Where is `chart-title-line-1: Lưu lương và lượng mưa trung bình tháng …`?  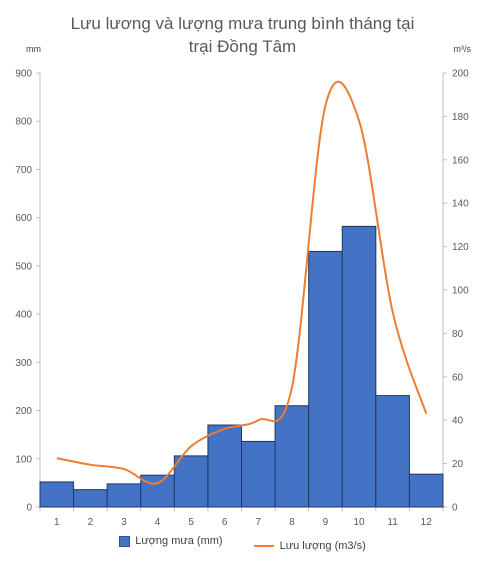 chart-title-line-1: Lưu lương và lượng mưa trung bình tháng … is located at coordinates (242, 23).